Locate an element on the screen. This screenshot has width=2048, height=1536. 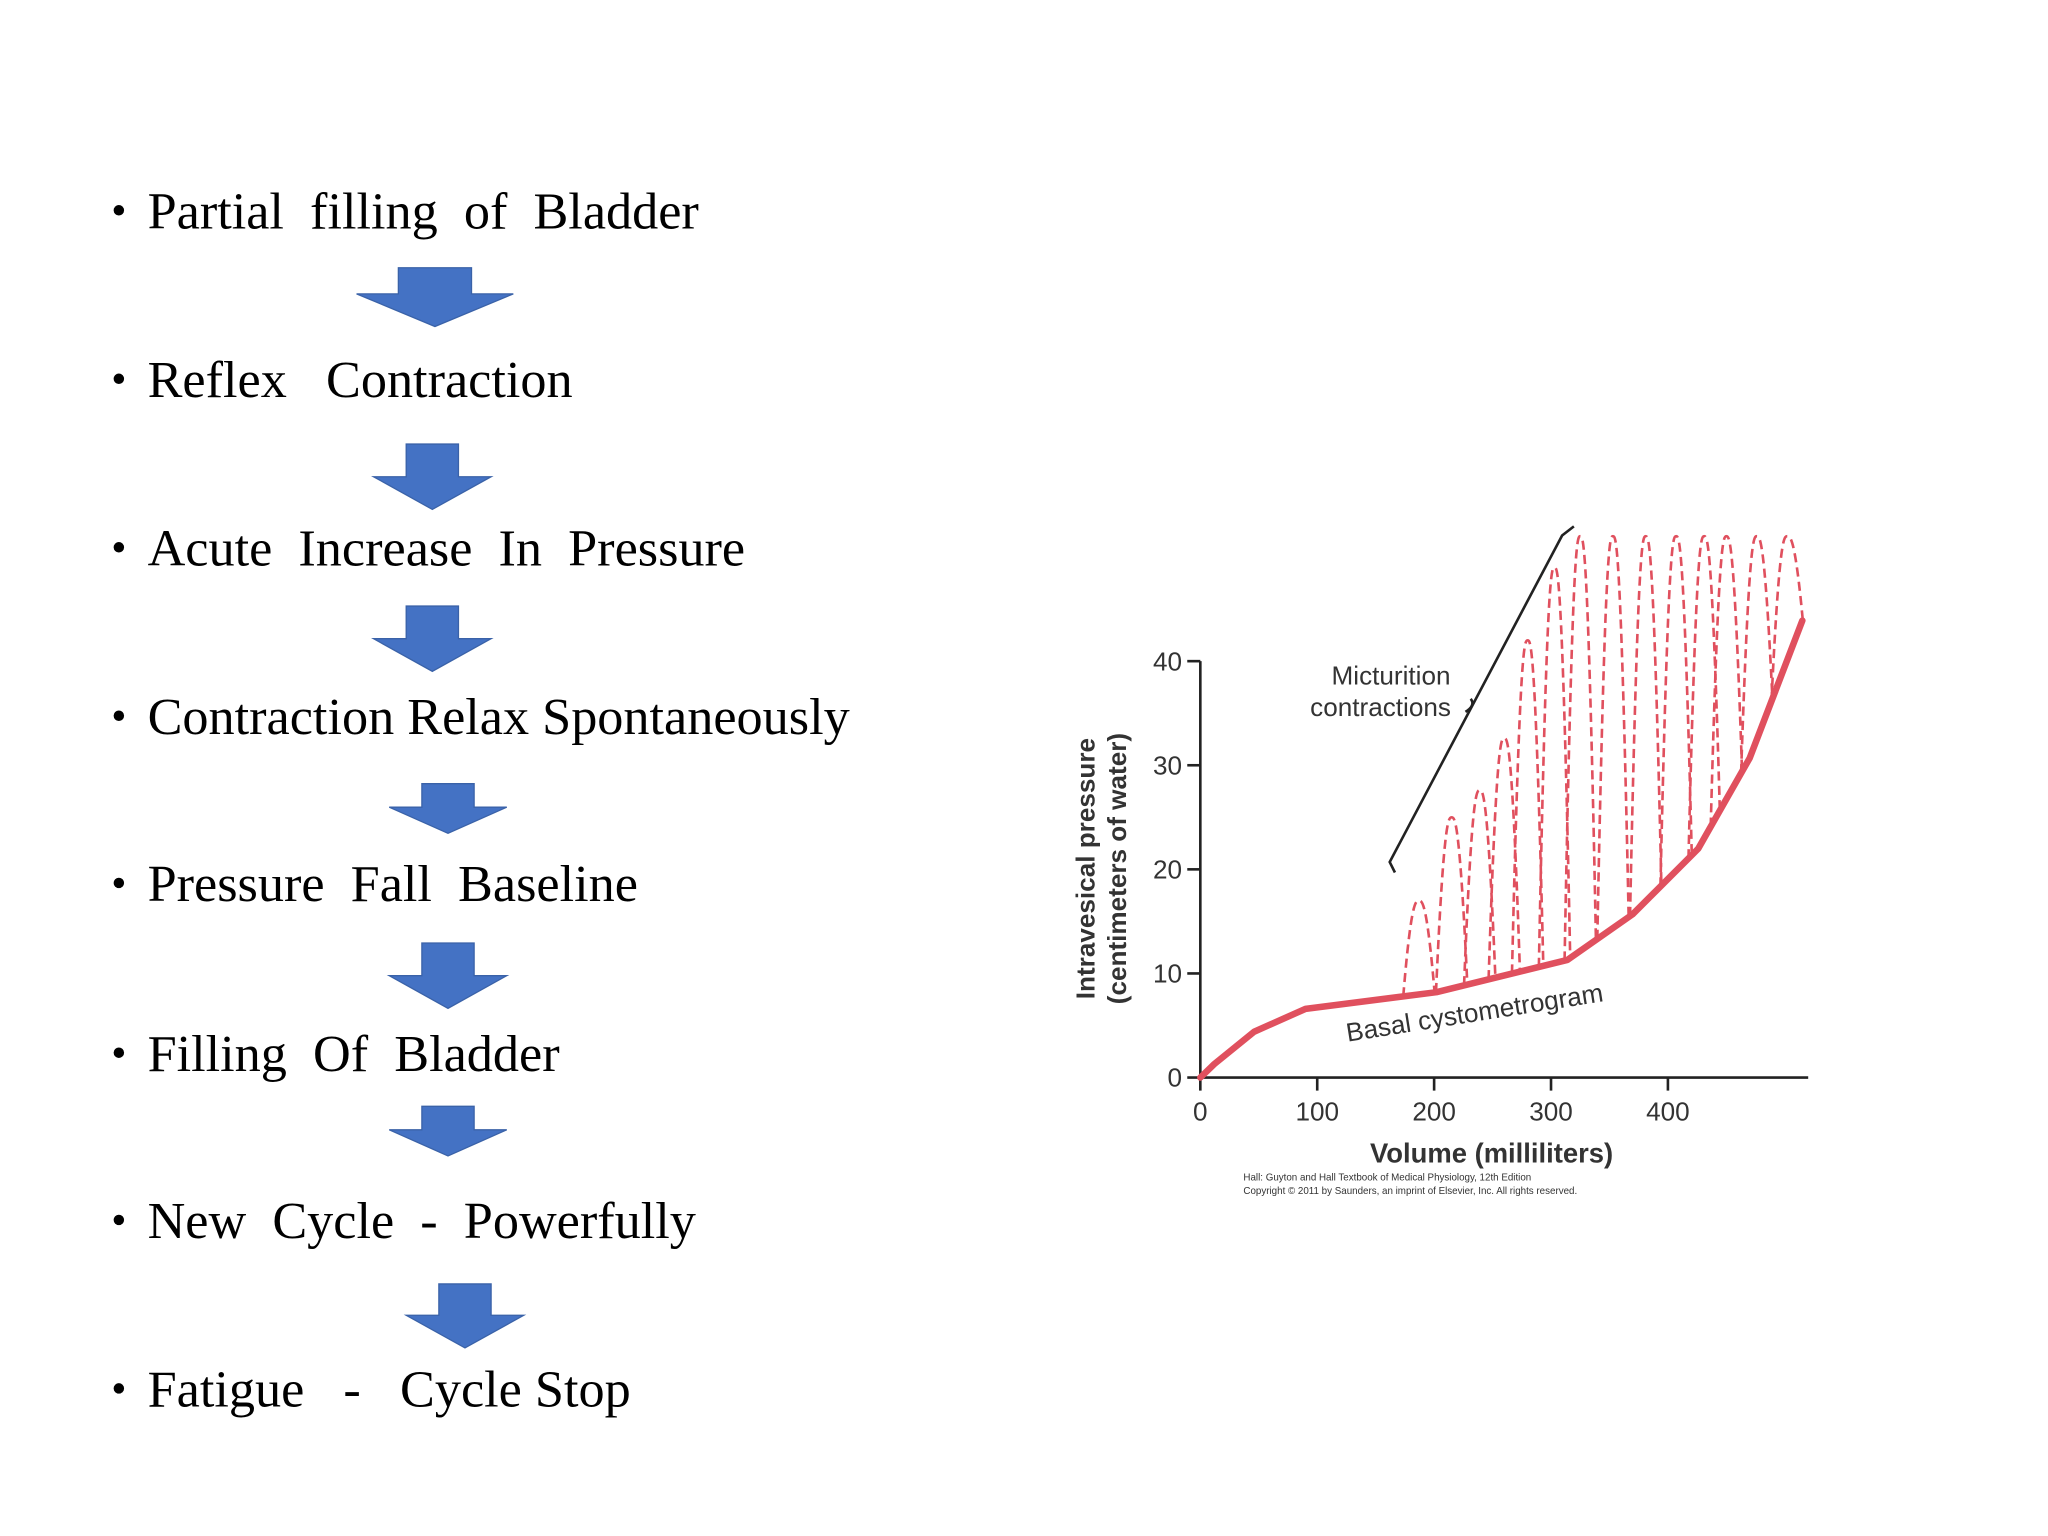
bullet-text: Acute Increase In Pressure is located at coordinates (447, 549).